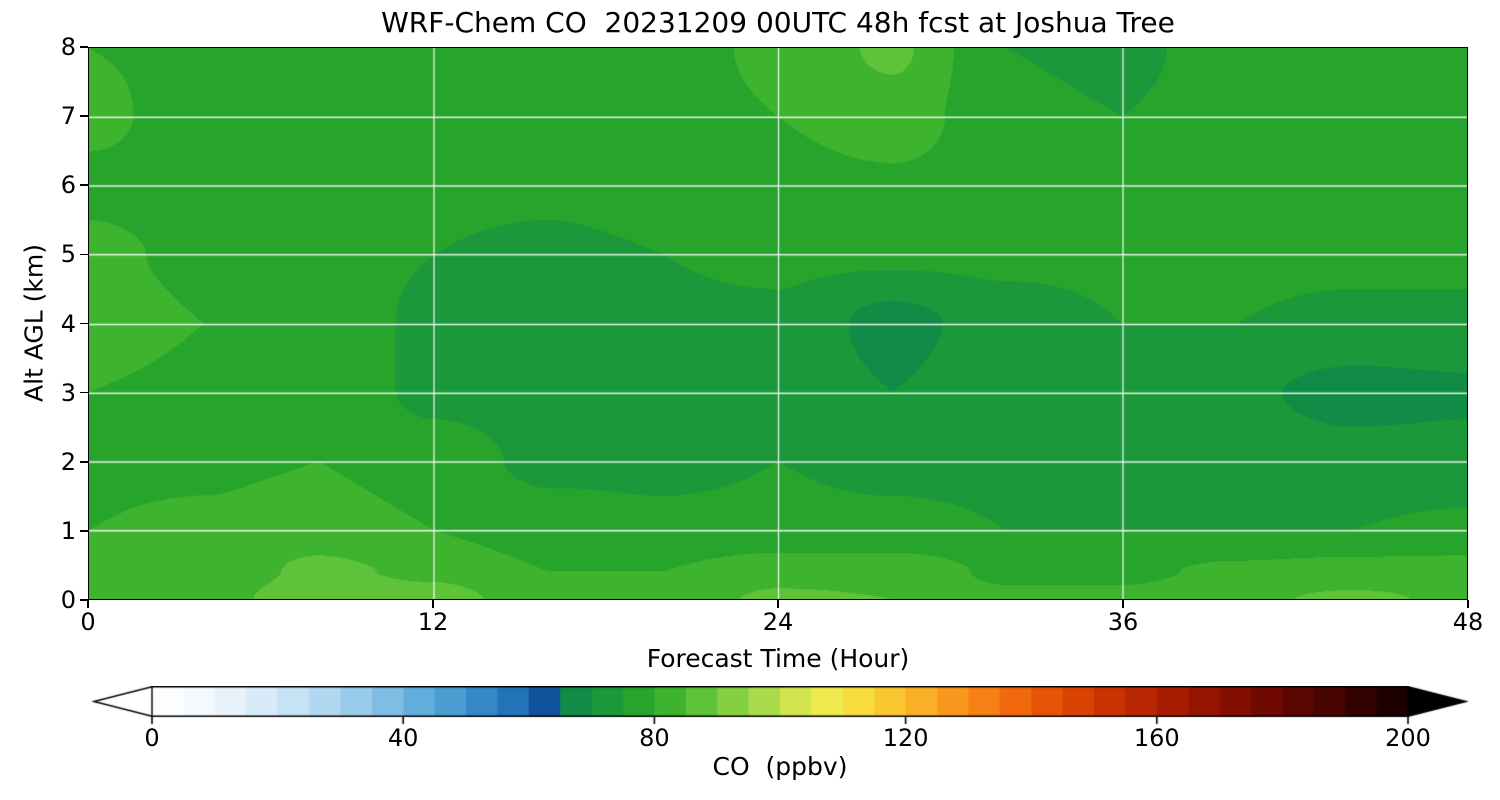 The width and height of the screenshot is (1500, 800). Describe the element at coordinates (778, 658) in the screenshot. I see `x-axis-label: Forecast Time (Hour)` at that location.